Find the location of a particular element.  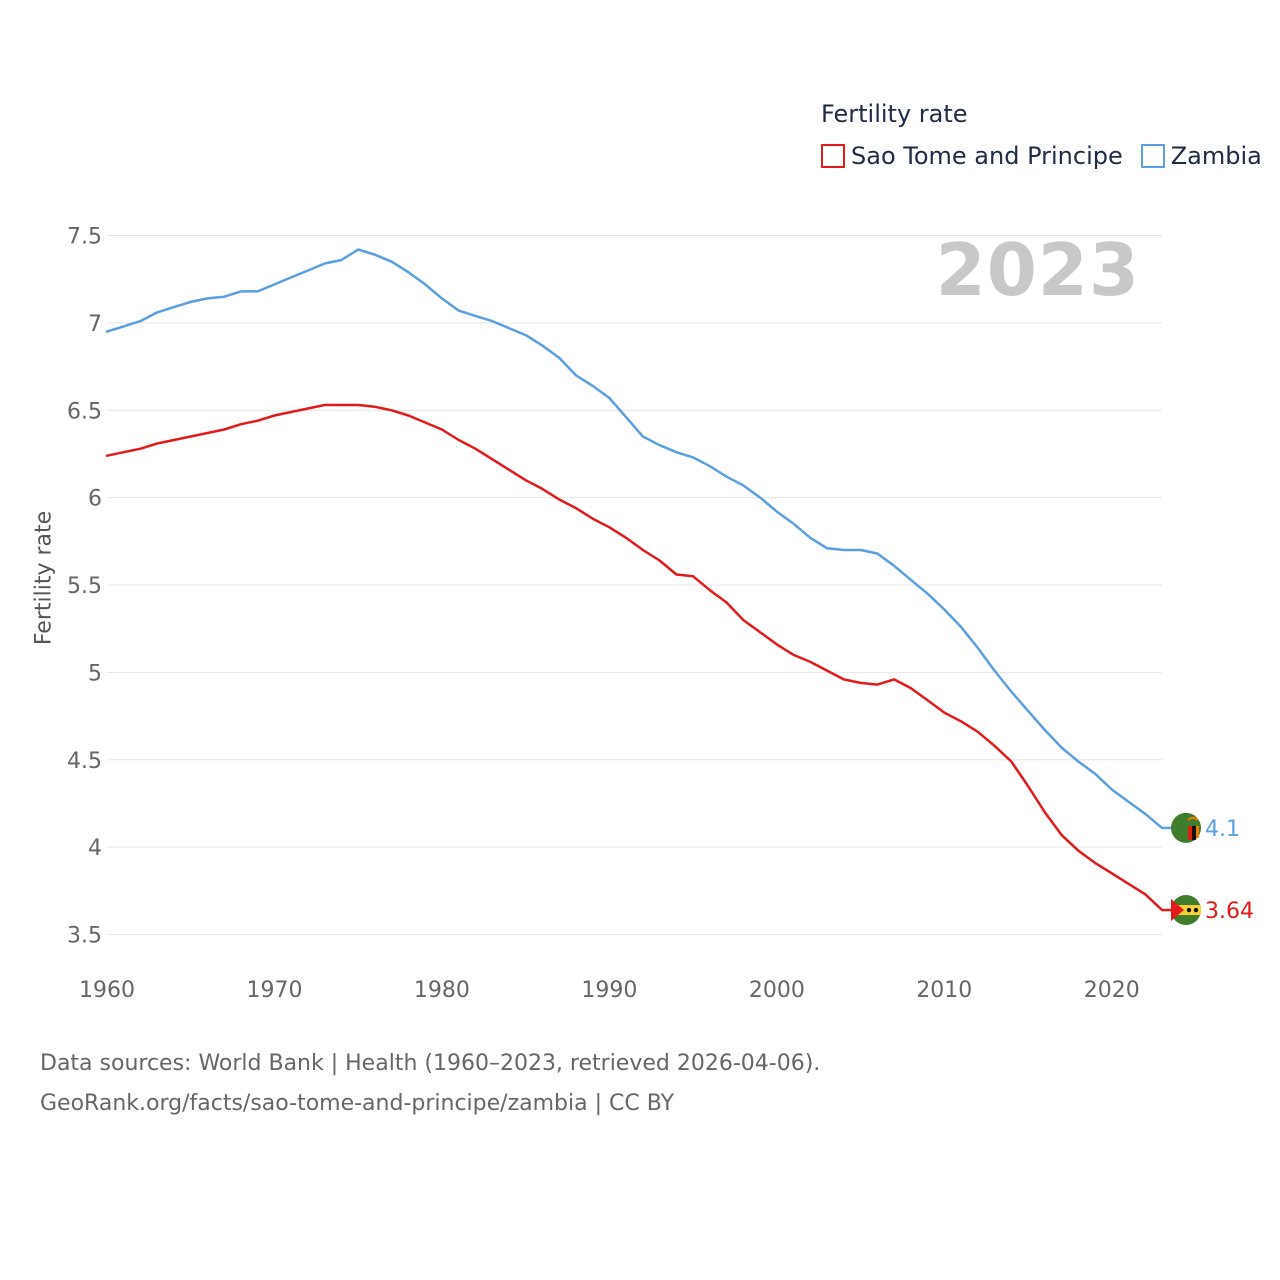

flag-eagle is located at coordinates (1193, 818).